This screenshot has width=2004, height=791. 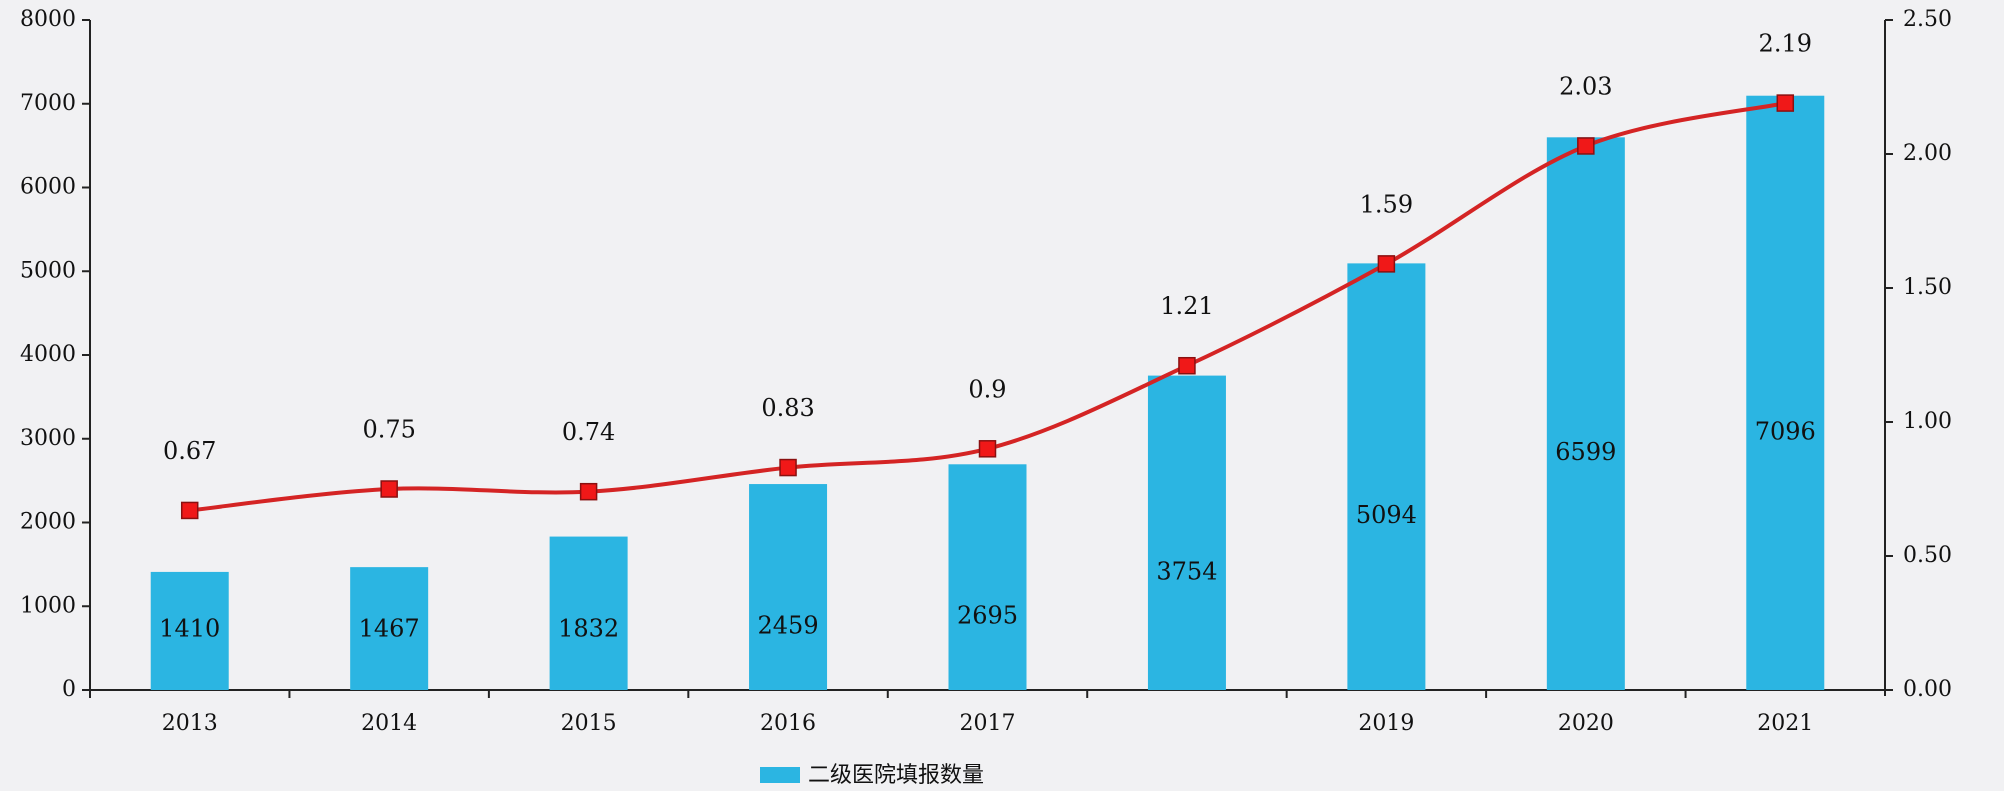 I want to click on bar-value-label: 1410, so click(x=189, y=629).